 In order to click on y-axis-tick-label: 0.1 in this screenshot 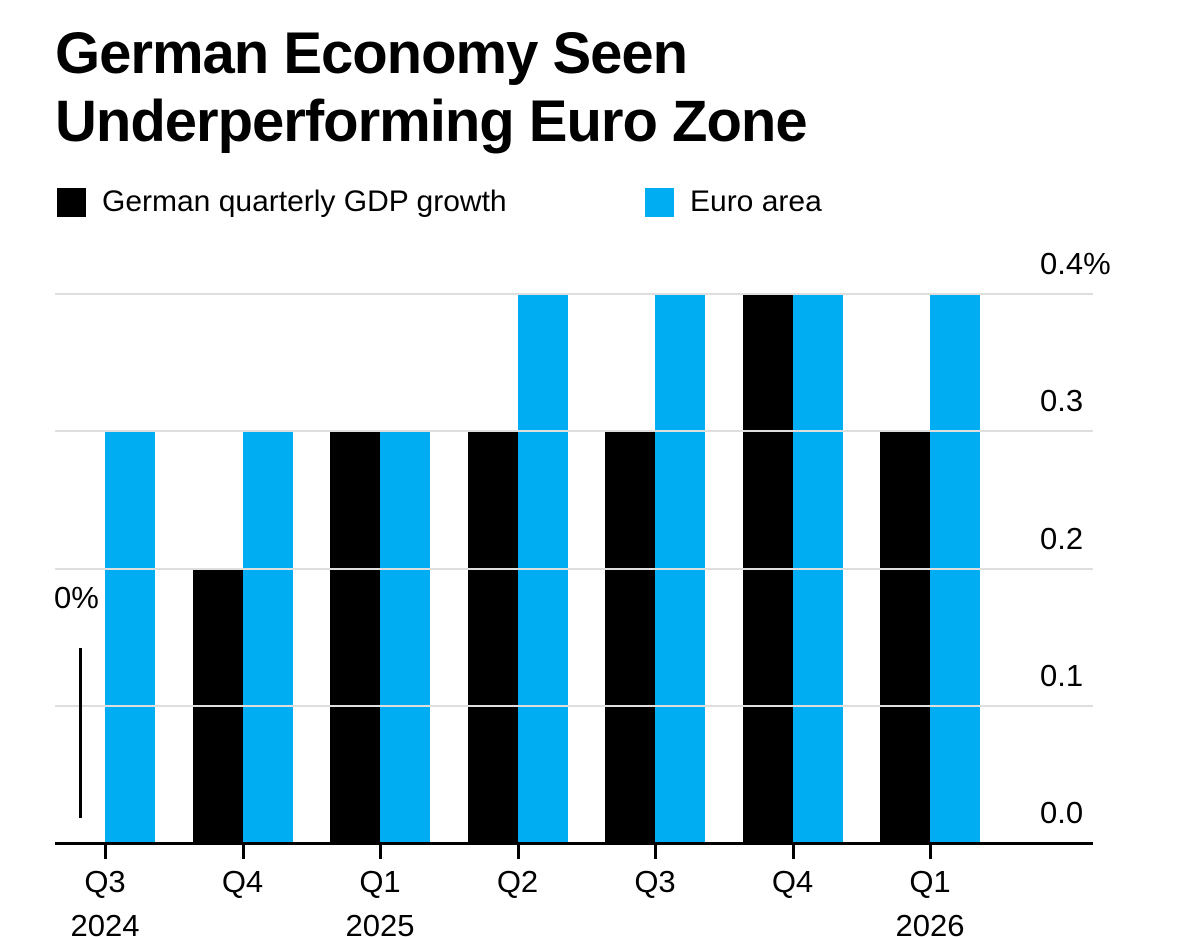, I will do `click(1062, 675)`.